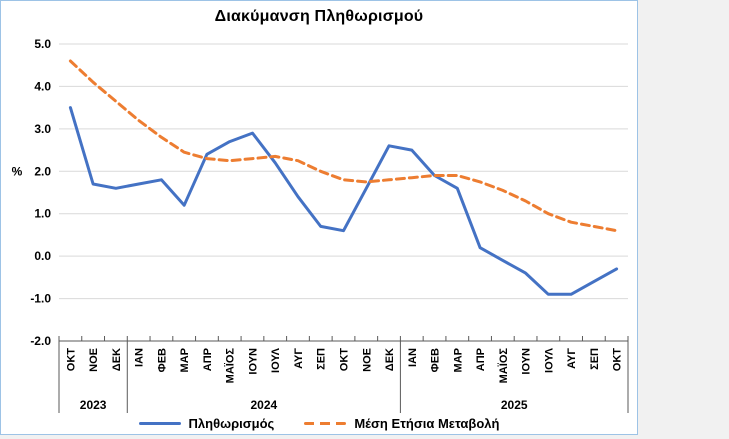 The image size is (729, 439). What do you see at coordinates (42, 129) in the screenshot?
I see `y-tick-label: 3.0` at bounding box center [42, 129].